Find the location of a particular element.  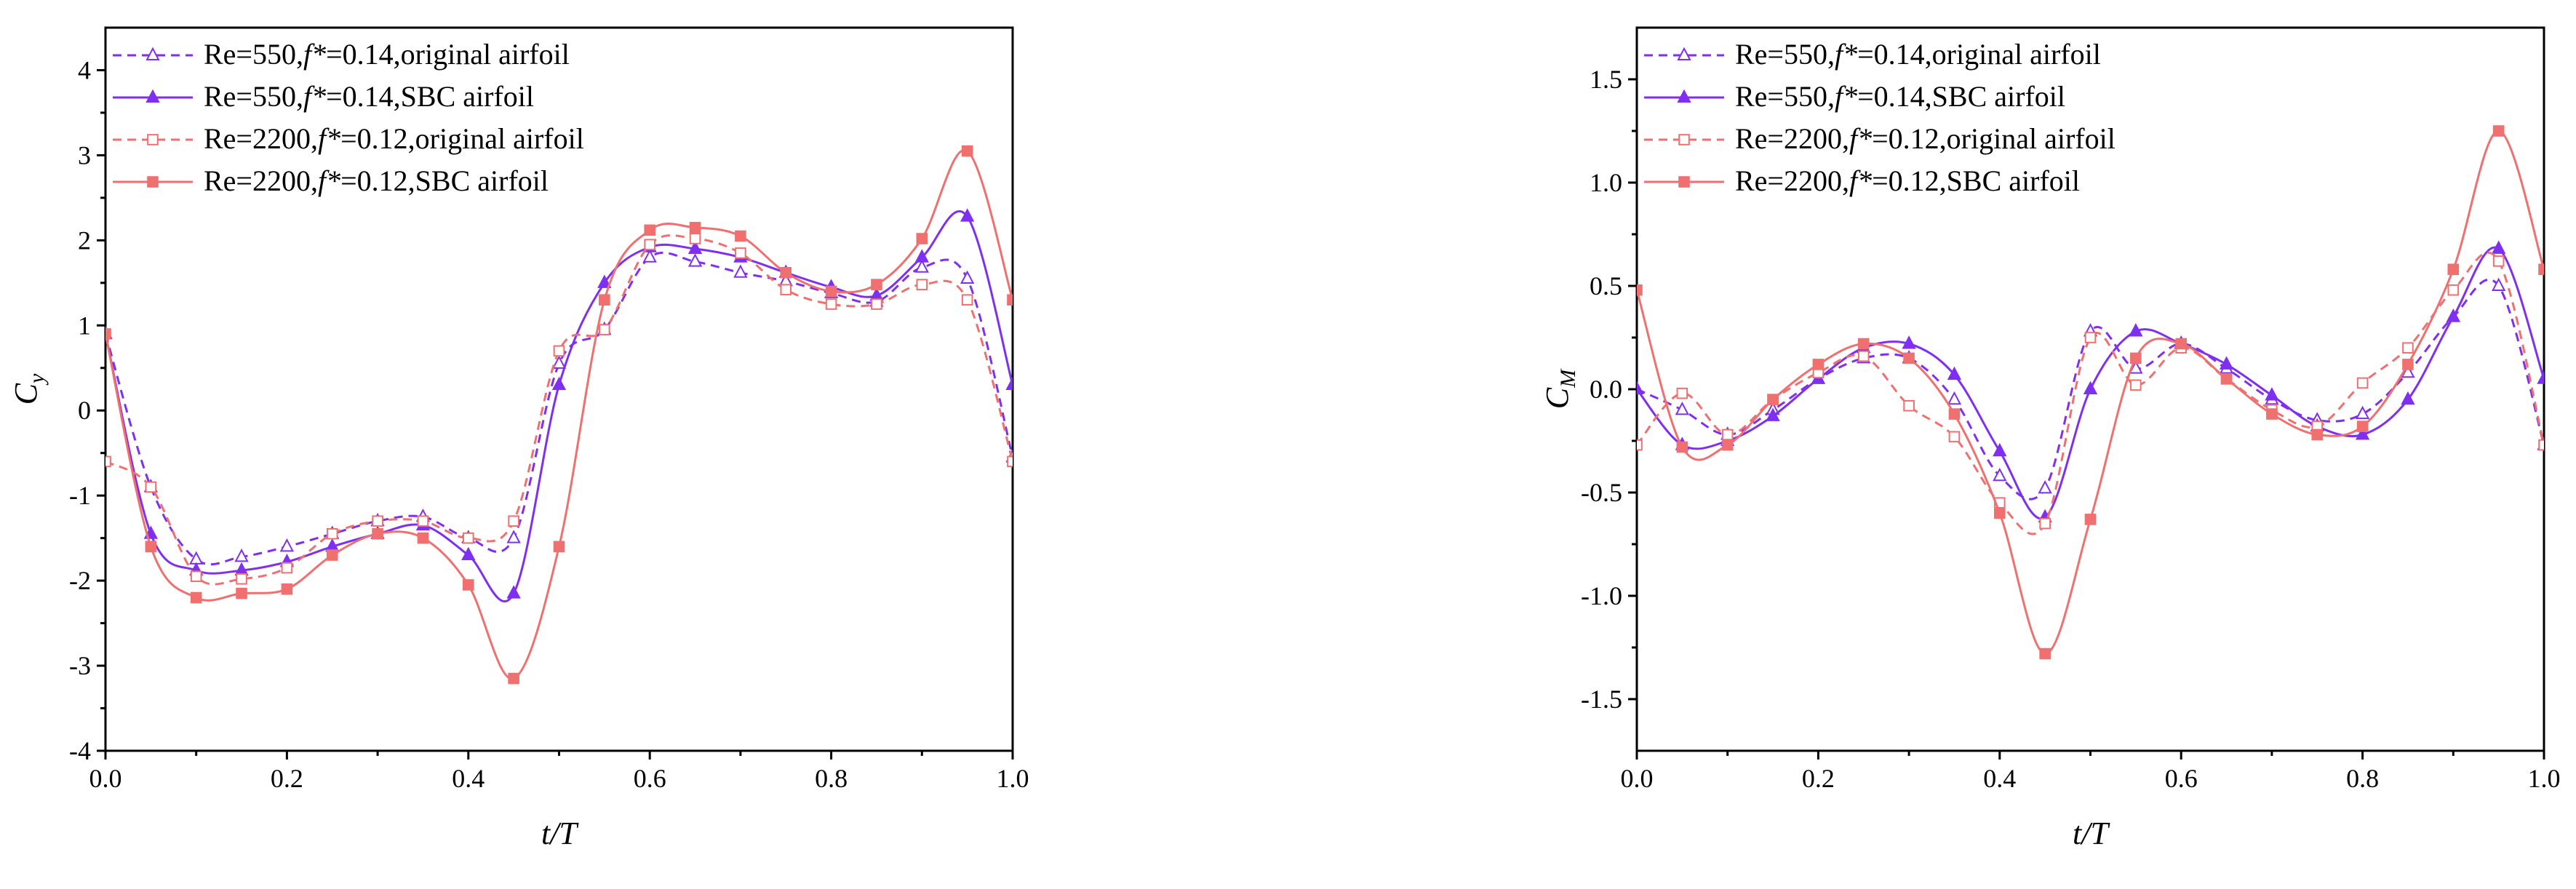

chart-2-y-tick-label: 0.5 is located at coordinates (1606, 285).